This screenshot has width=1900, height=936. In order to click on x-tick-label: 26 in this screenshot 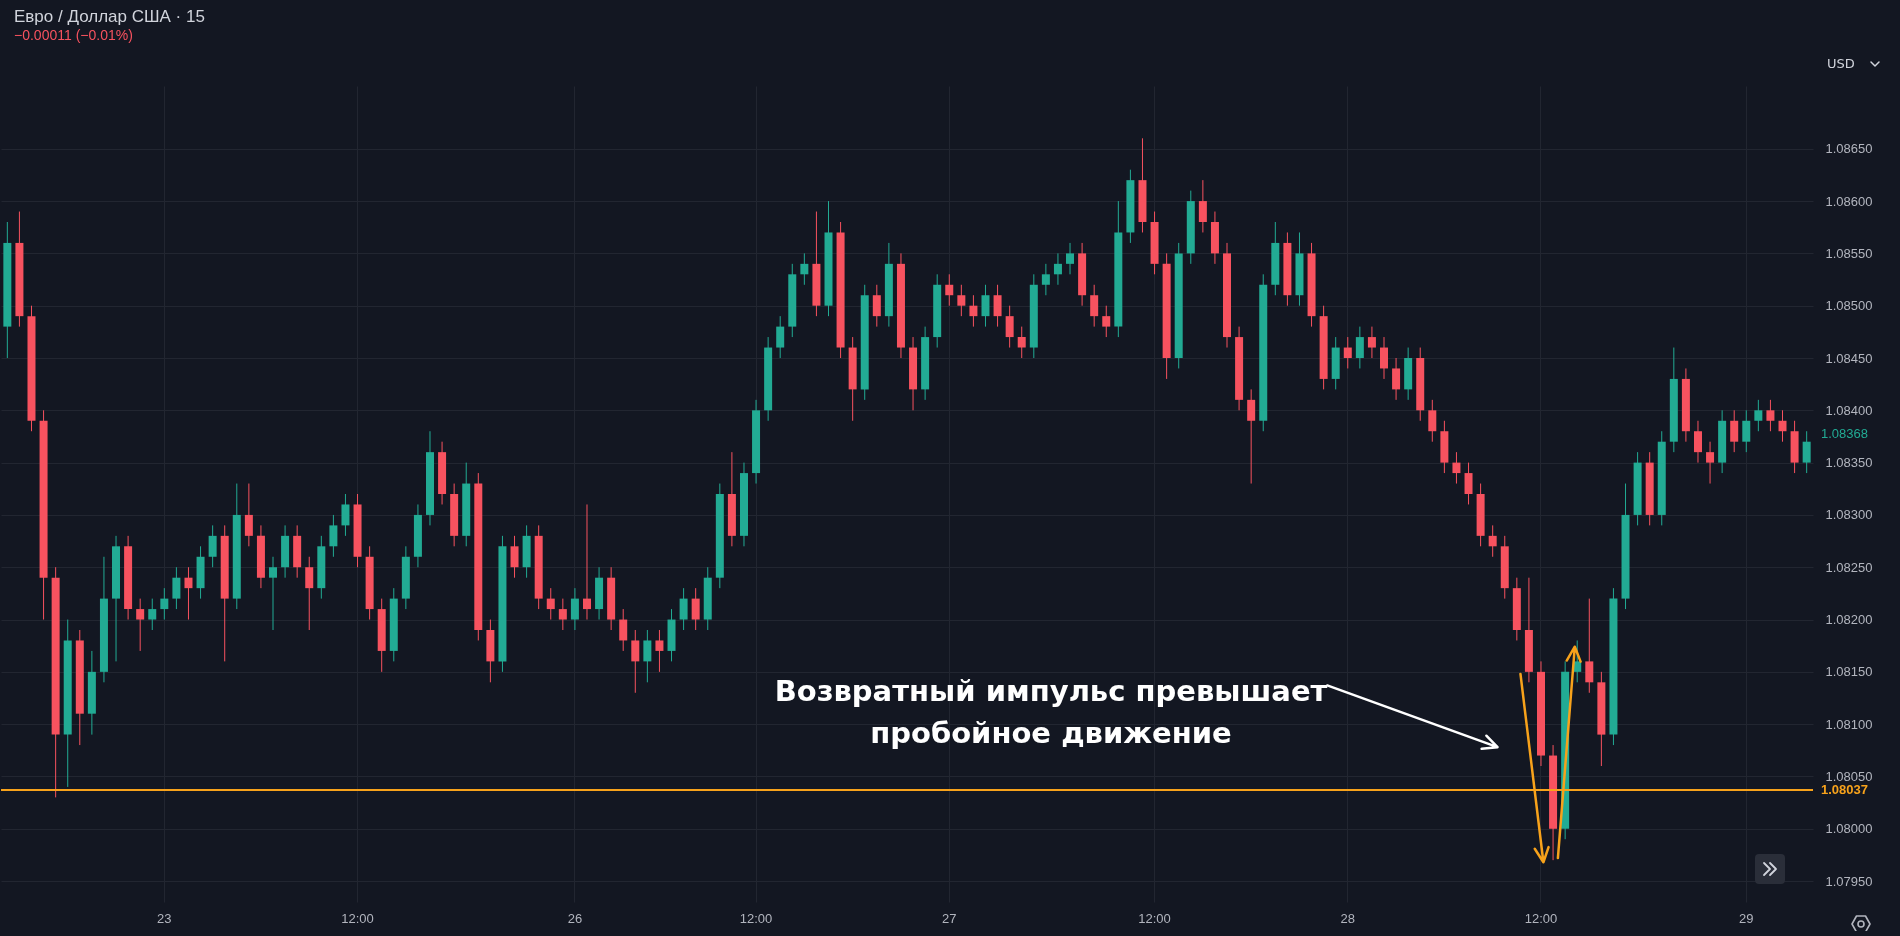, I will do `click(575, 918)`.